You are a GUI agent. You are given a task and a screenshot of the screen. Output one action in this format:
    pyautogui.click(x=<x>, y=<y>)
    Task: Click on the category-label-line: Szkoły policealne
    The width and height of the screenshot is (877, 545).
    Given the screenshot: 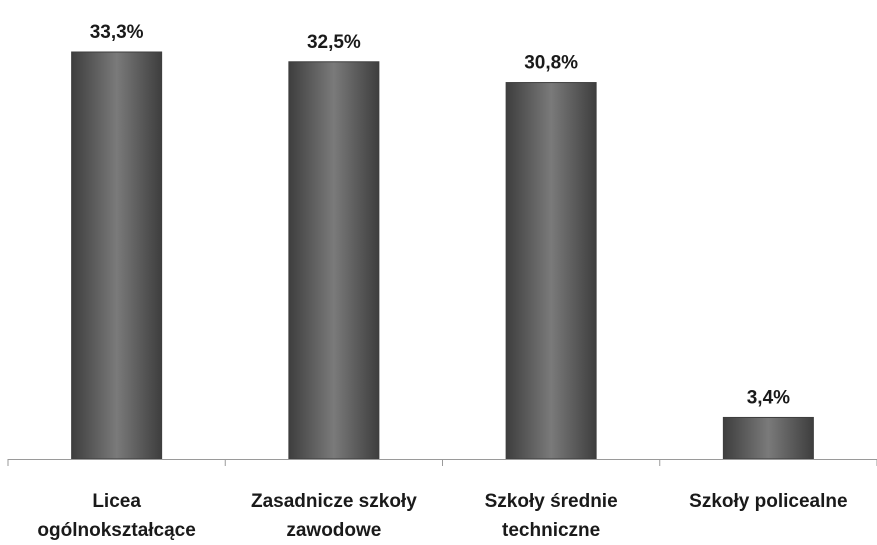 What is the action you would take?
    pyautogui.click(x=768, y=501)
    